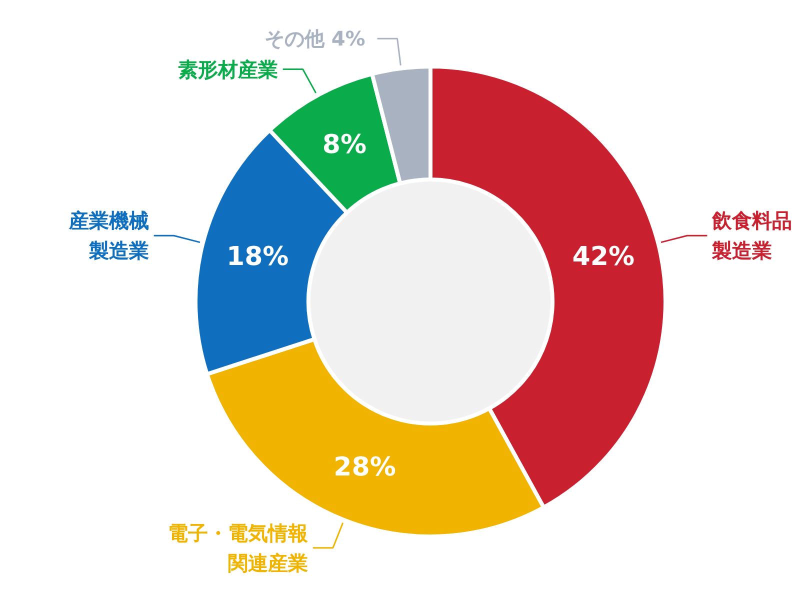 The image size is (808, 591). I want to click on data-label: 42%, so click(603, 257).